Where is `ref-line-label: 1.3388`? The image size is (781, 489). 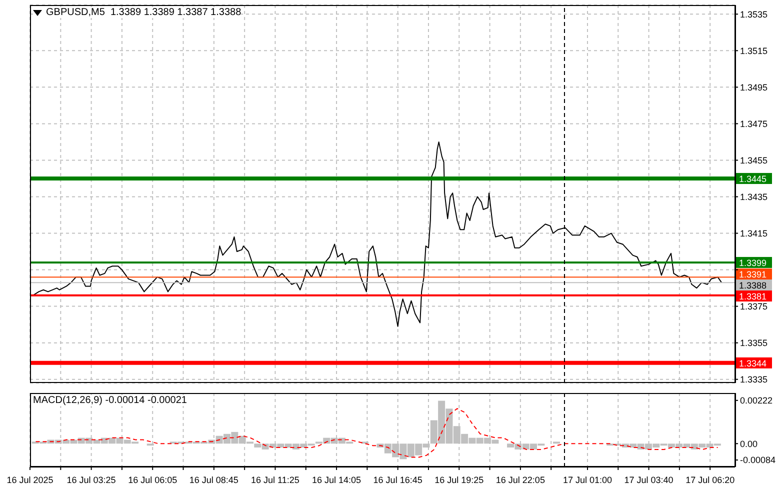 ref-line-label: 1.3388 is located at coordinates (753, 285).